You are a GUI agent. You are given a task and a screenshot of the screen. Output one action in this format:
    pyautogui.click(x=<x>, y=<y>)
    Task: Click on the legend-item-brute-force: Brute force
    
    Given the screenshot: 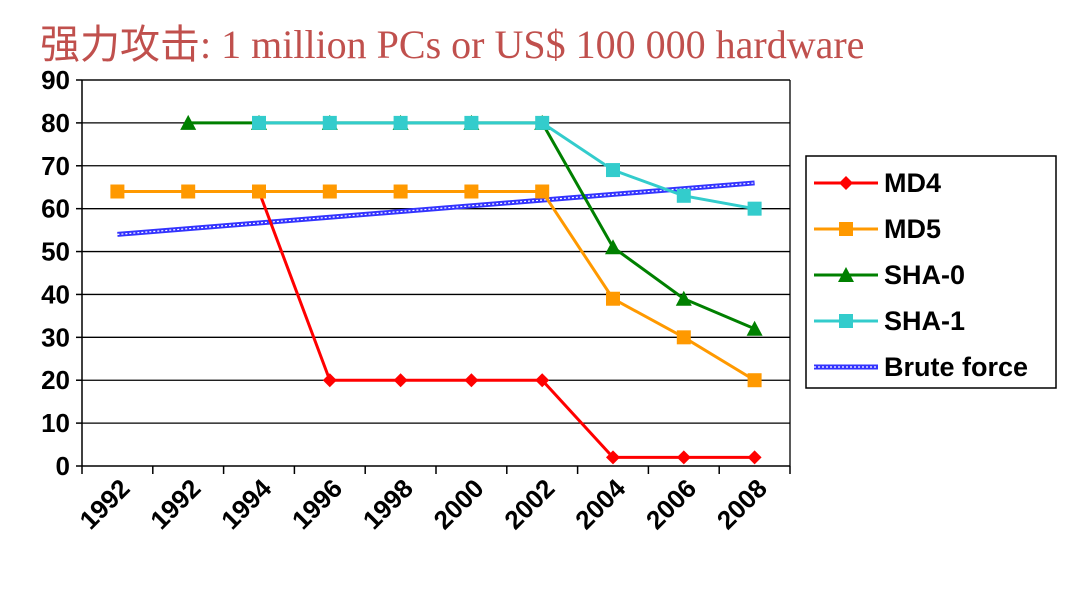 What is the action you would take?
    pyautogui.click(x=921, y=367)
    